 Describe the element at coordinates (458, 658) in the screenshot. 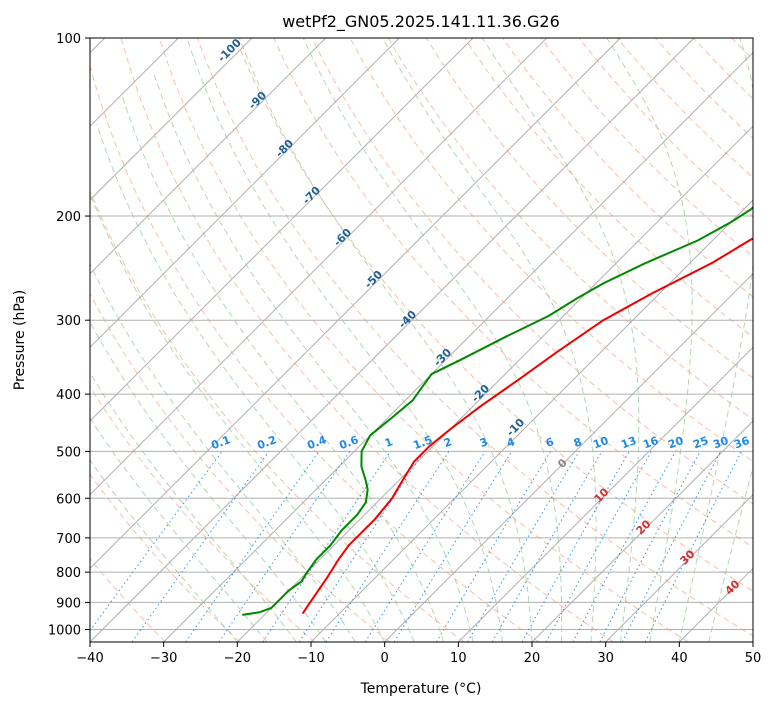

I see `x-tick-label: 10` at that location.